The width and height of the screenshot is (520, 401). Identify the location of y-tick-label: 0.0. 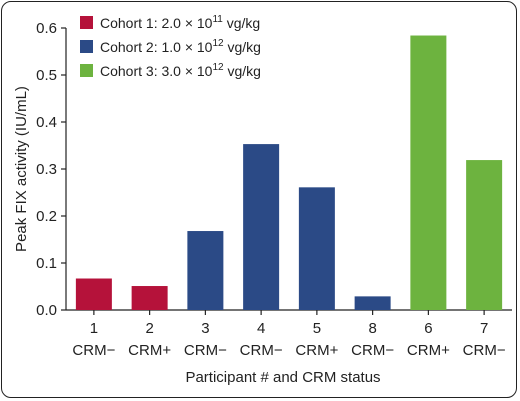
(46, 310).